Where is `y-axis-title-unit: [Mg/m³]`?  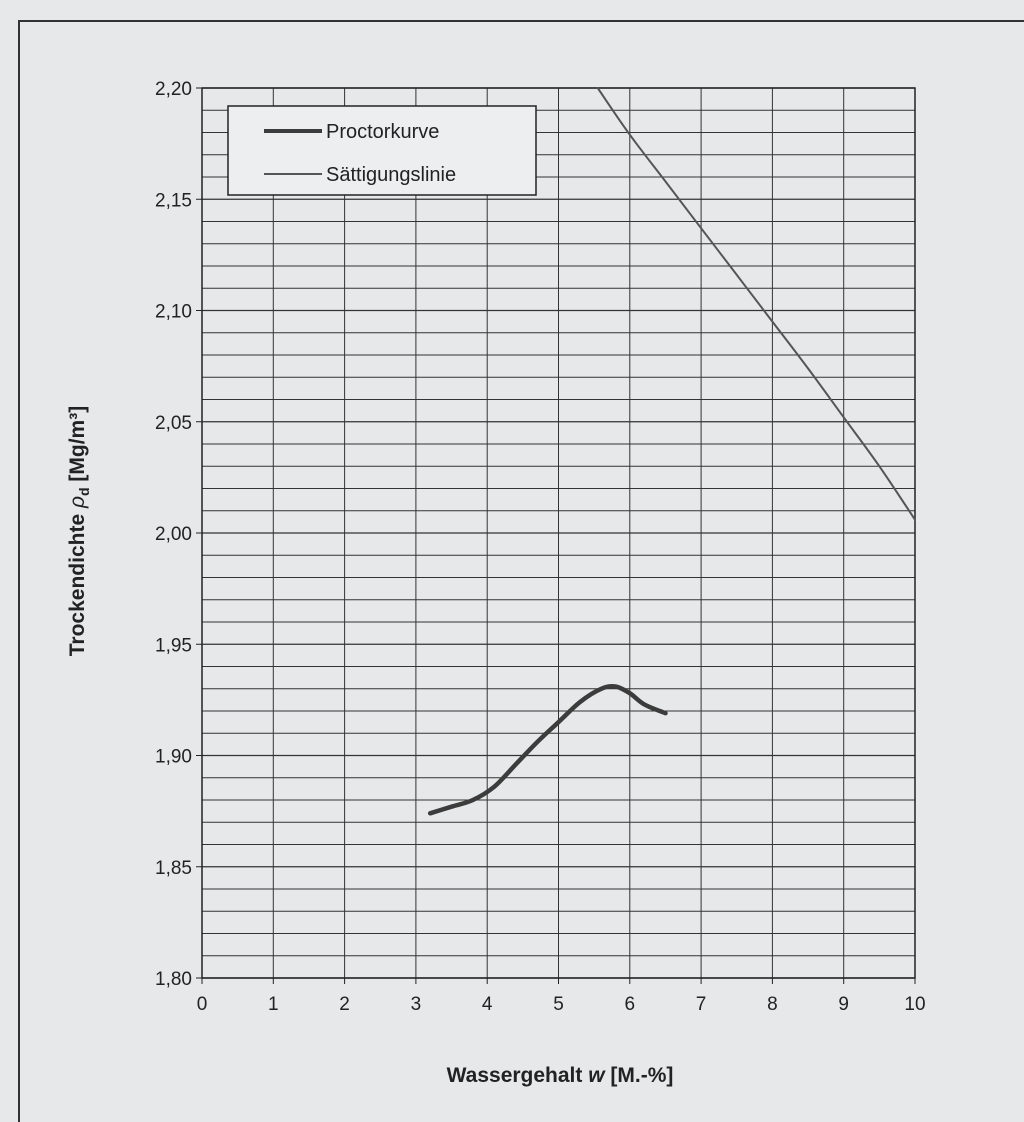
y-axis-title-unit: [Mg/m³] is located at coordinates (77, 447).